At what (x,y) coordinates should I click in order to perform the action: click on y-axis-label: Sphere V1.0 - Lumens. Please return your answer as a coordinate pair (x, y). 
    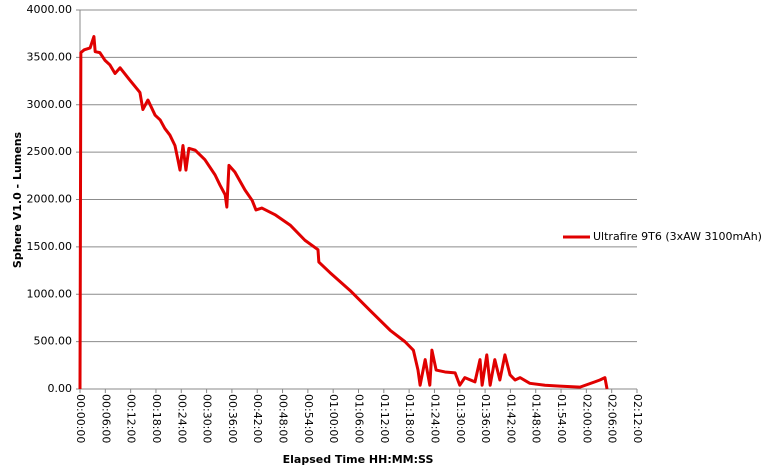
    Looking at the image, I should click on (17, 199).